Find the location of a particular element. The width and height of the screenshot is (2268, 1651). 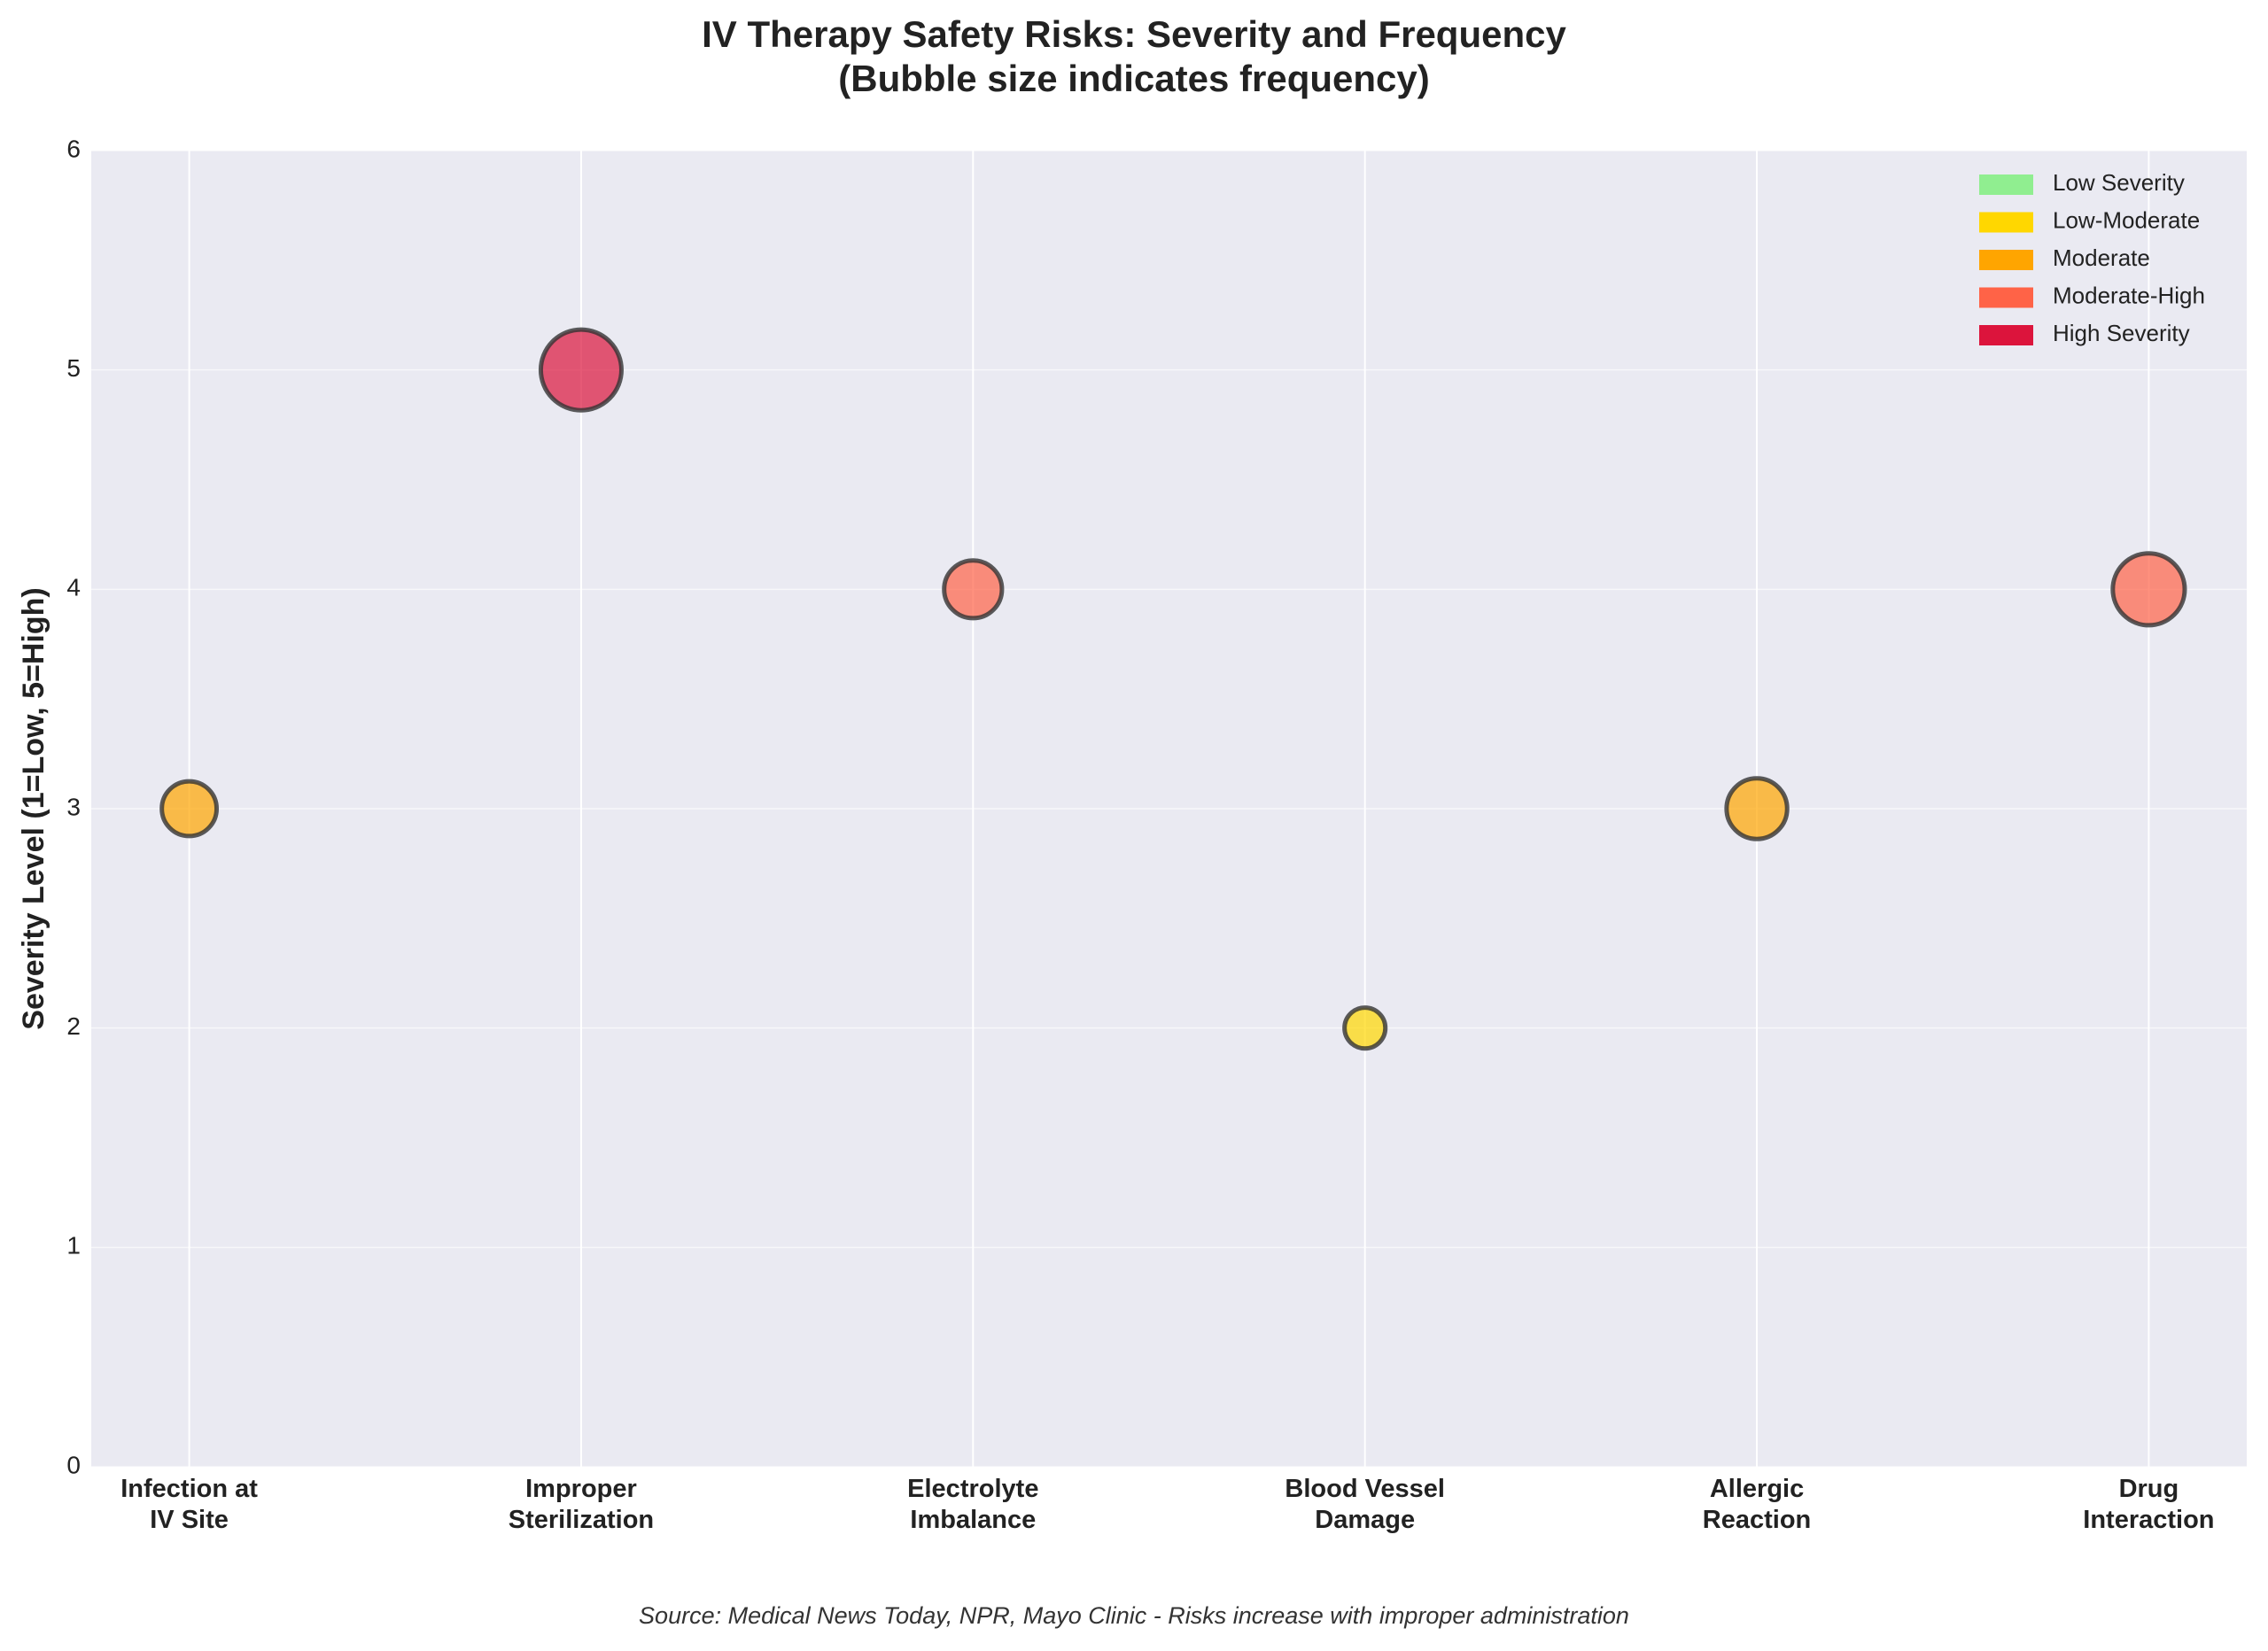

legend-label: Moderate is located at coordinates (2101, 257).